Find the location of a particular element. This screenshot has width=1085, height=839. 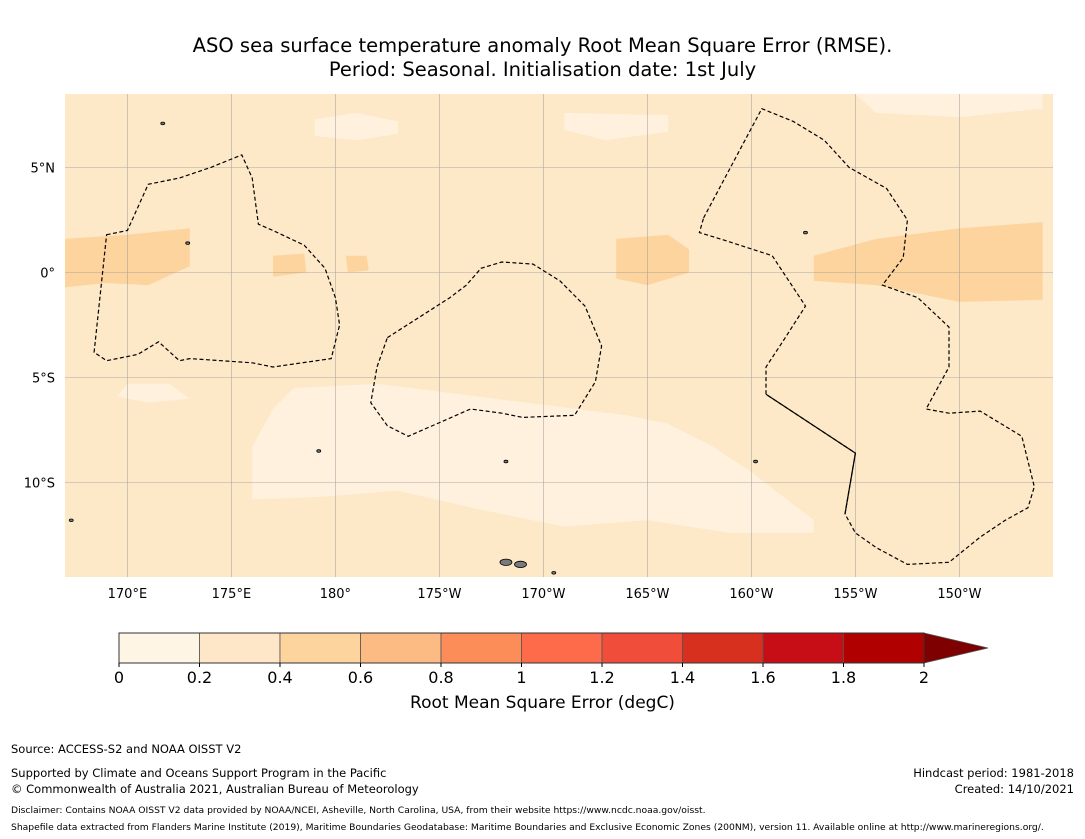

source-text: Source: ACCESS-S2 and NOAA OISST V2 is located at coordinates (126, 749).